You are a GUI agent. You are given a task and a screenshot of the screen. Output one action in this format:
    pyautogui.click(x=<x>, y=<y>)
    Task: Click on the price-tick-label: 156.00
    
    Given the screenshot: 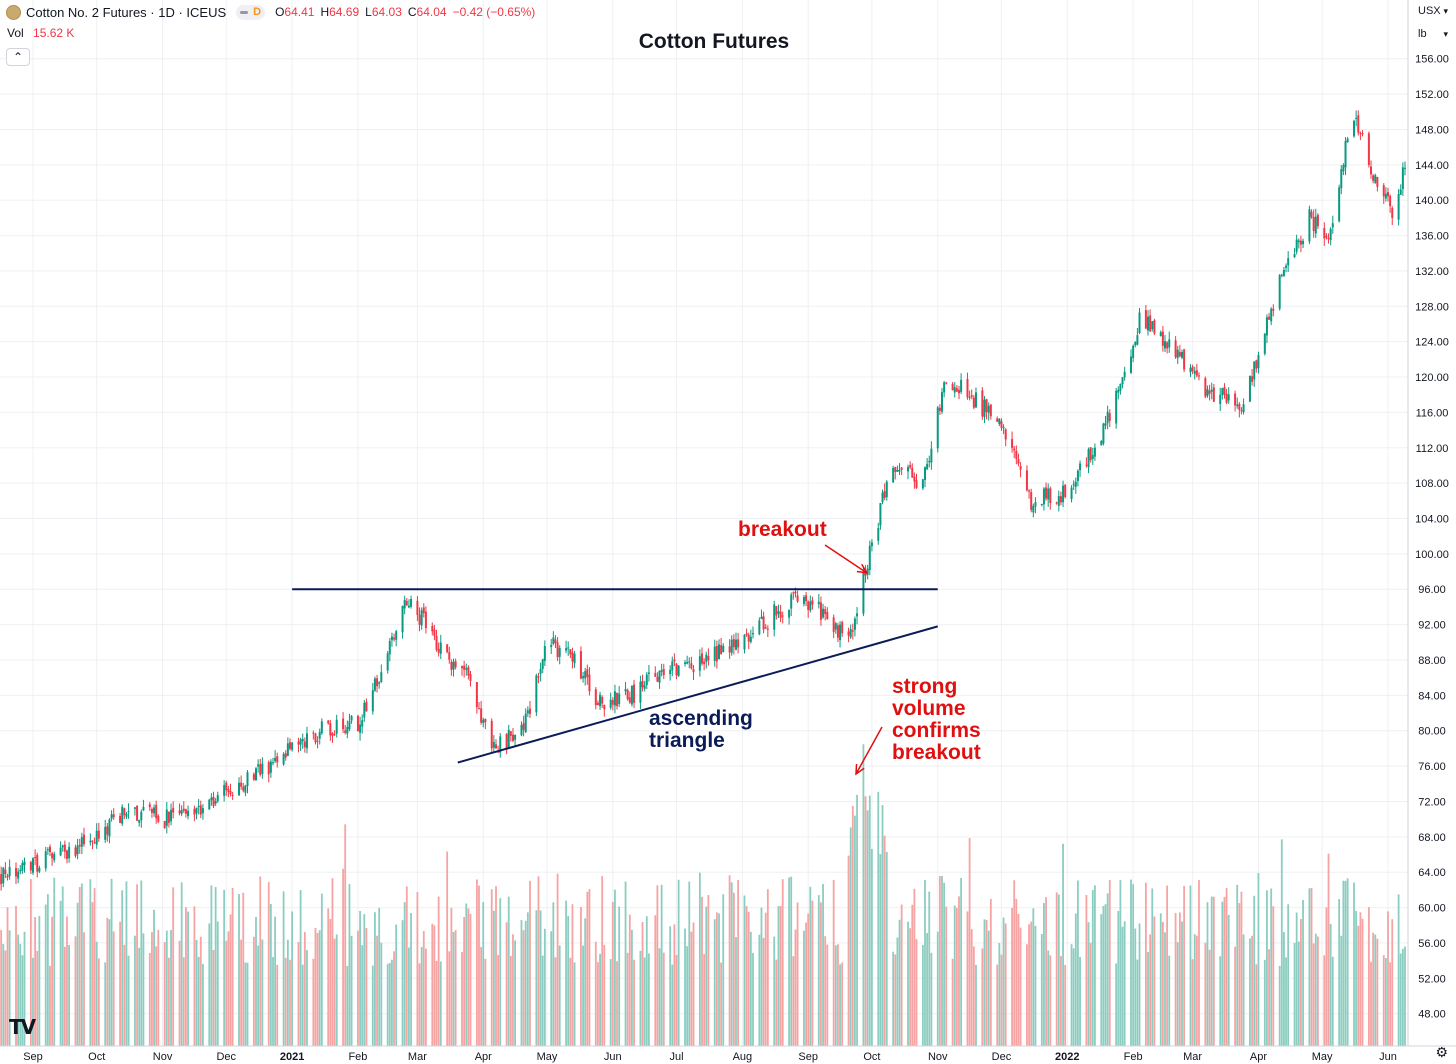 What is the action you would take?
    pyautogui.click(x=1432, y=60)
    